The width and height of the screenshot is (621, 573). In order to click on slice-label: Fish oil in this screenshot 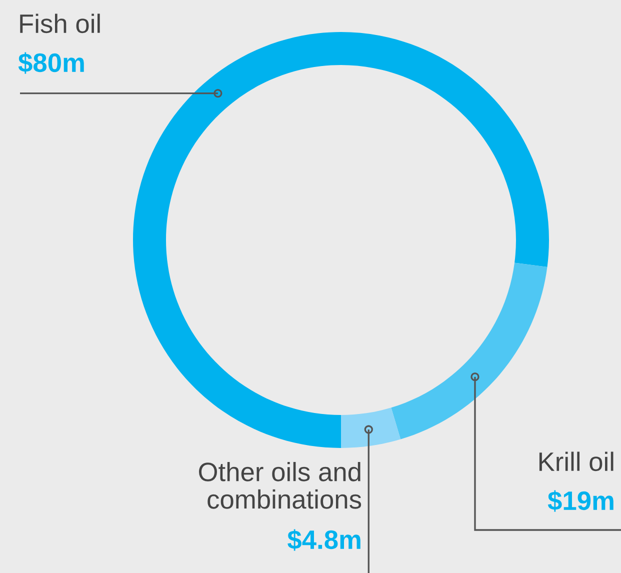, I will do `click(60, 24)`.